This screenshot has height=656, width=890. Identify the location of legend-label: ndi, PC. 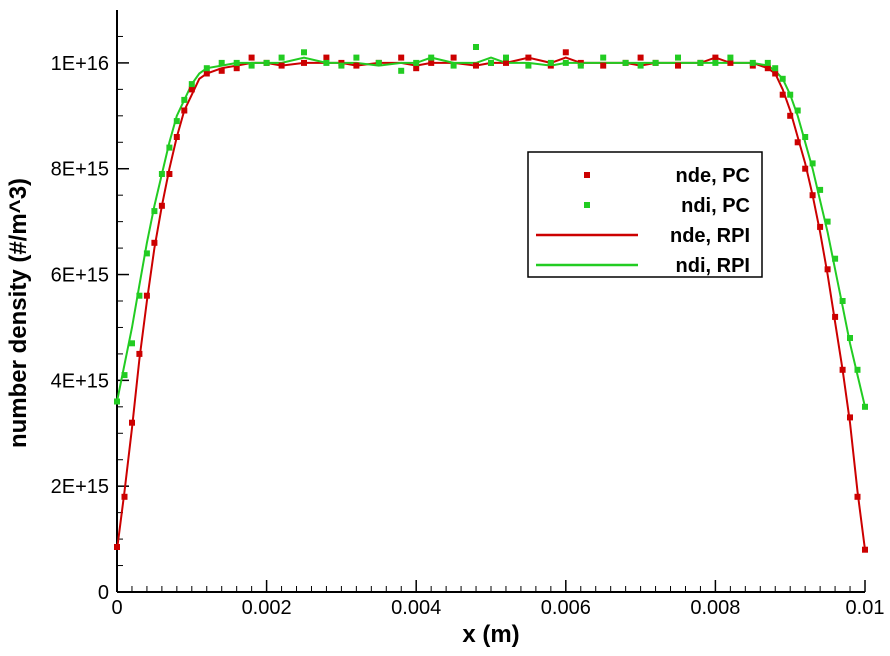
(715, 206).